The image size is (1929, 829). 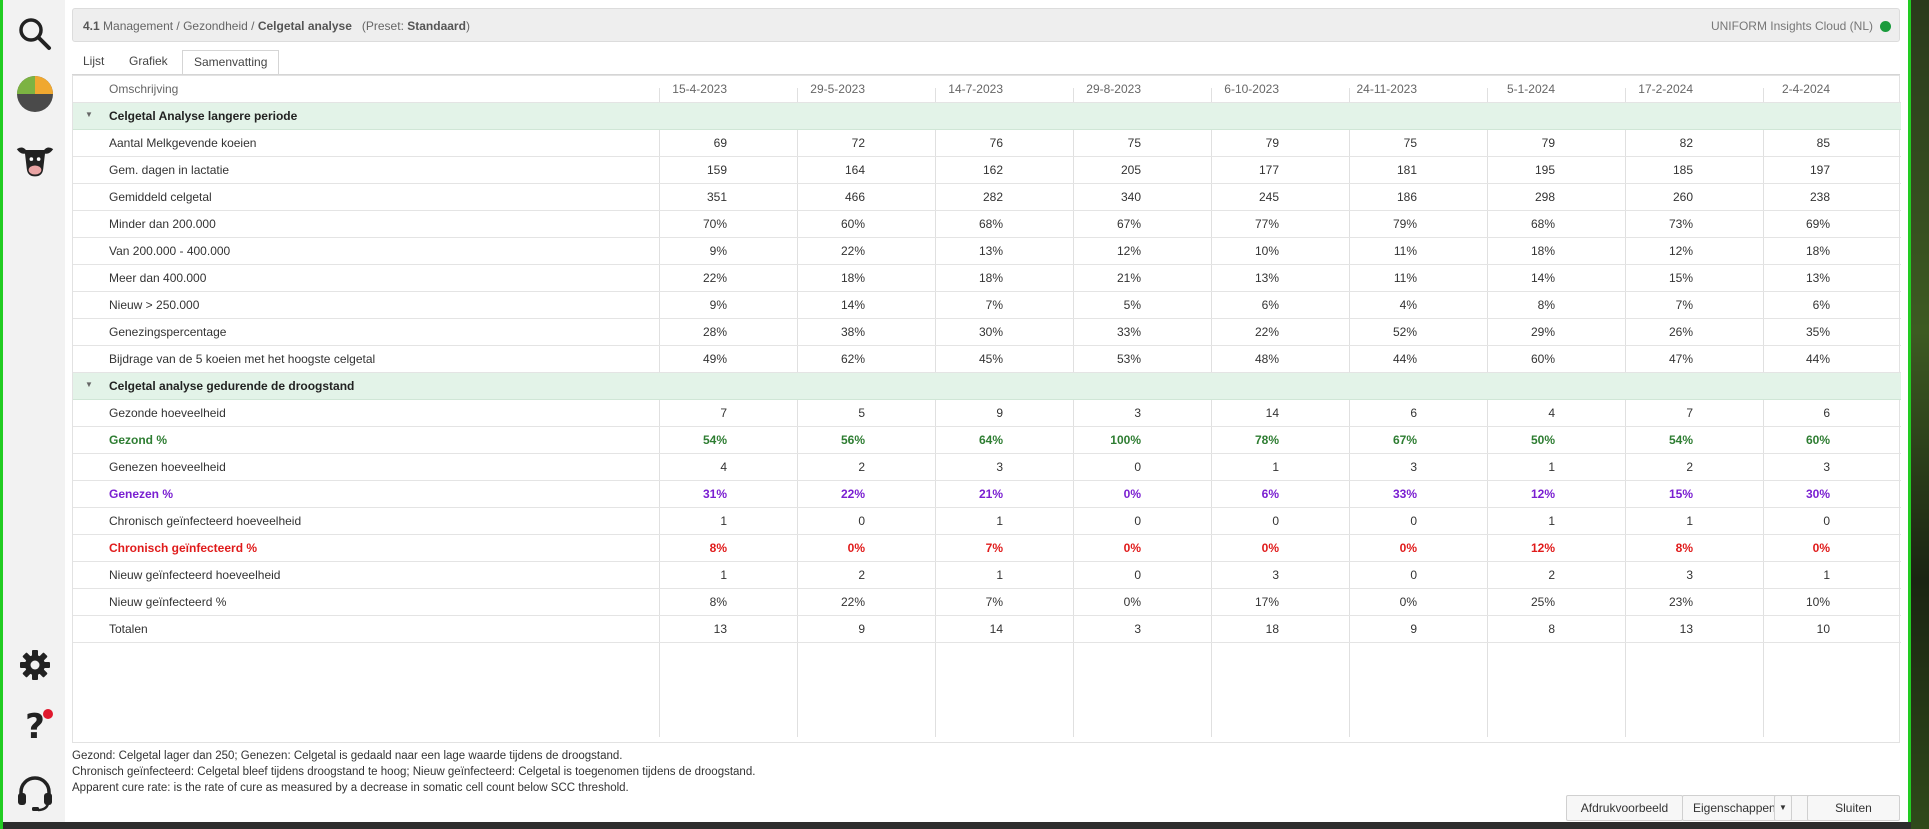 What do you see at coordinates (1405, 251) in the screenshot?
I see `table-cell: 11%` at bounding box center [1405, 251].